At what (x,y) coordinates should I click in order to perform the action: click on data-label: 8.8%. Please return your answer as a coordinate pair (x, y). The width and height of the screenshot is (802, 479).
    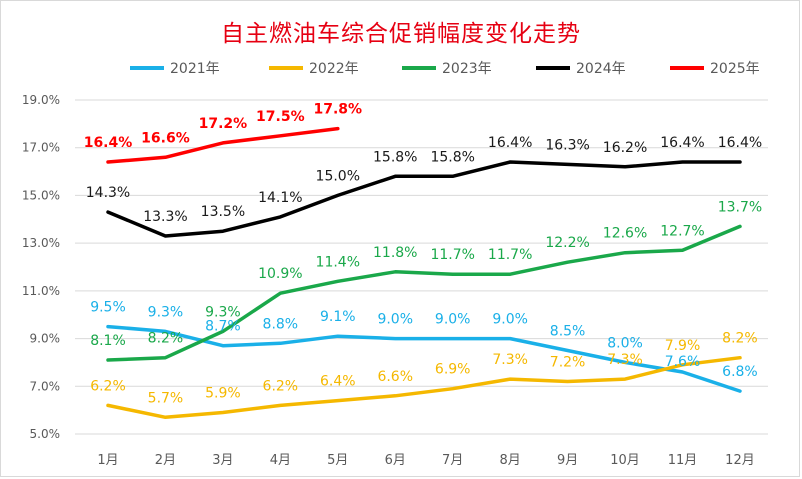
    Looking at the image, I should click on (281, 324).